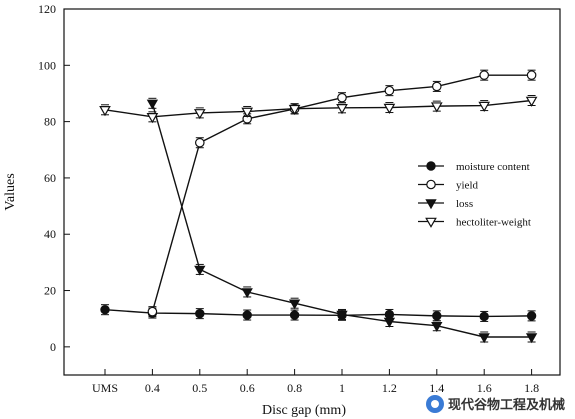 The image size is (575, 419). What do you see at coordinates (315, 382) in the screenshot?
I see `x-axis: UMS 0.4 0.5 0.6 0.8 1 1.2 1.4 1.6 1.8` at bounding box center [315, 382].